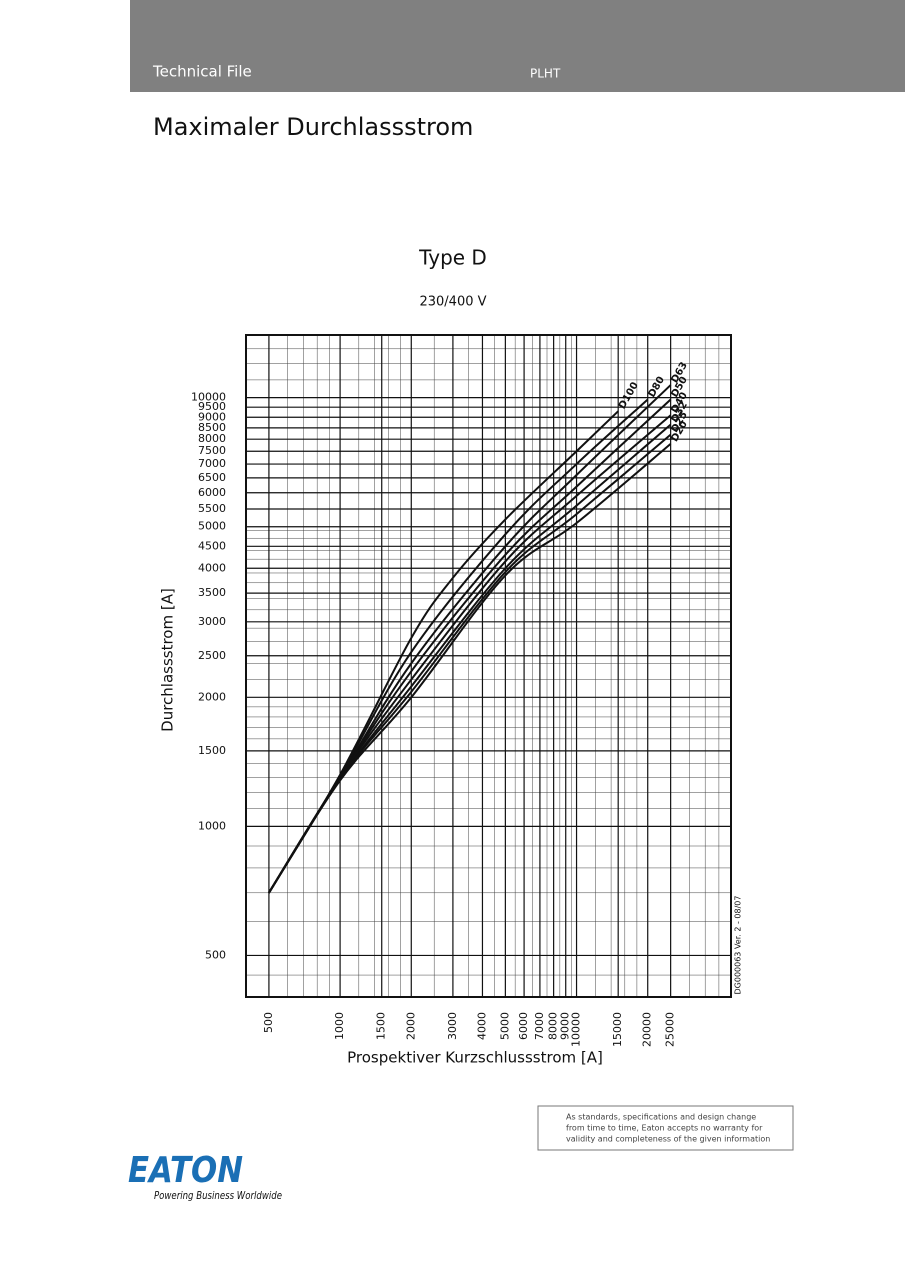 Image resolution: width=905 pixels, height=1280 pixels. I want to click on x-tick-label: 6000, so click(523, 1026).